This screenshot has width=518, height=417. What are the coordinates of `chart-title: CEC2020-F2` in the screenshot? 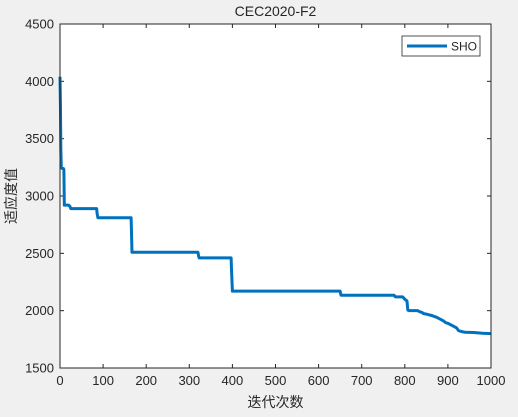 It's located at (276, 11).